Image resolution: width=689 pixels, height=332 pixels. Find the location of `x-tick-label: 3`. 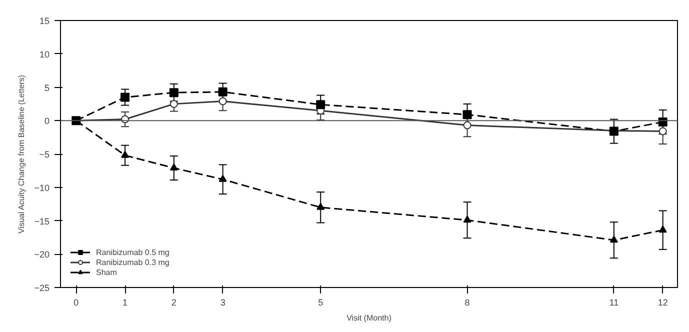

x-tick-label: 3 is located at coordinates (223, 303).